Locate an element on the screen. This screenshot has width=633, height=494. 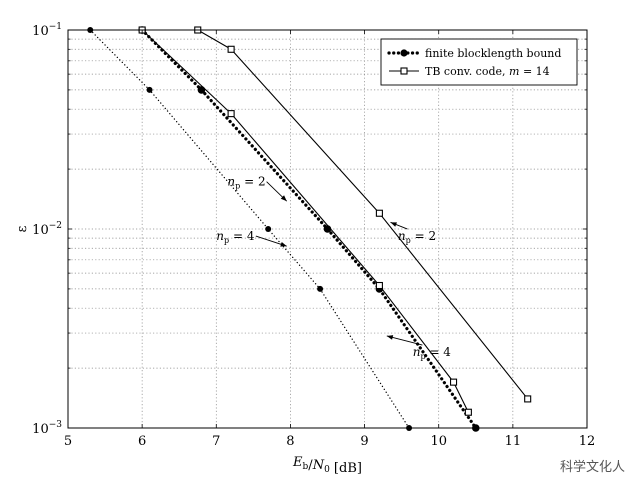
x-tick-label: 10 is located at coordinates (438, 441).